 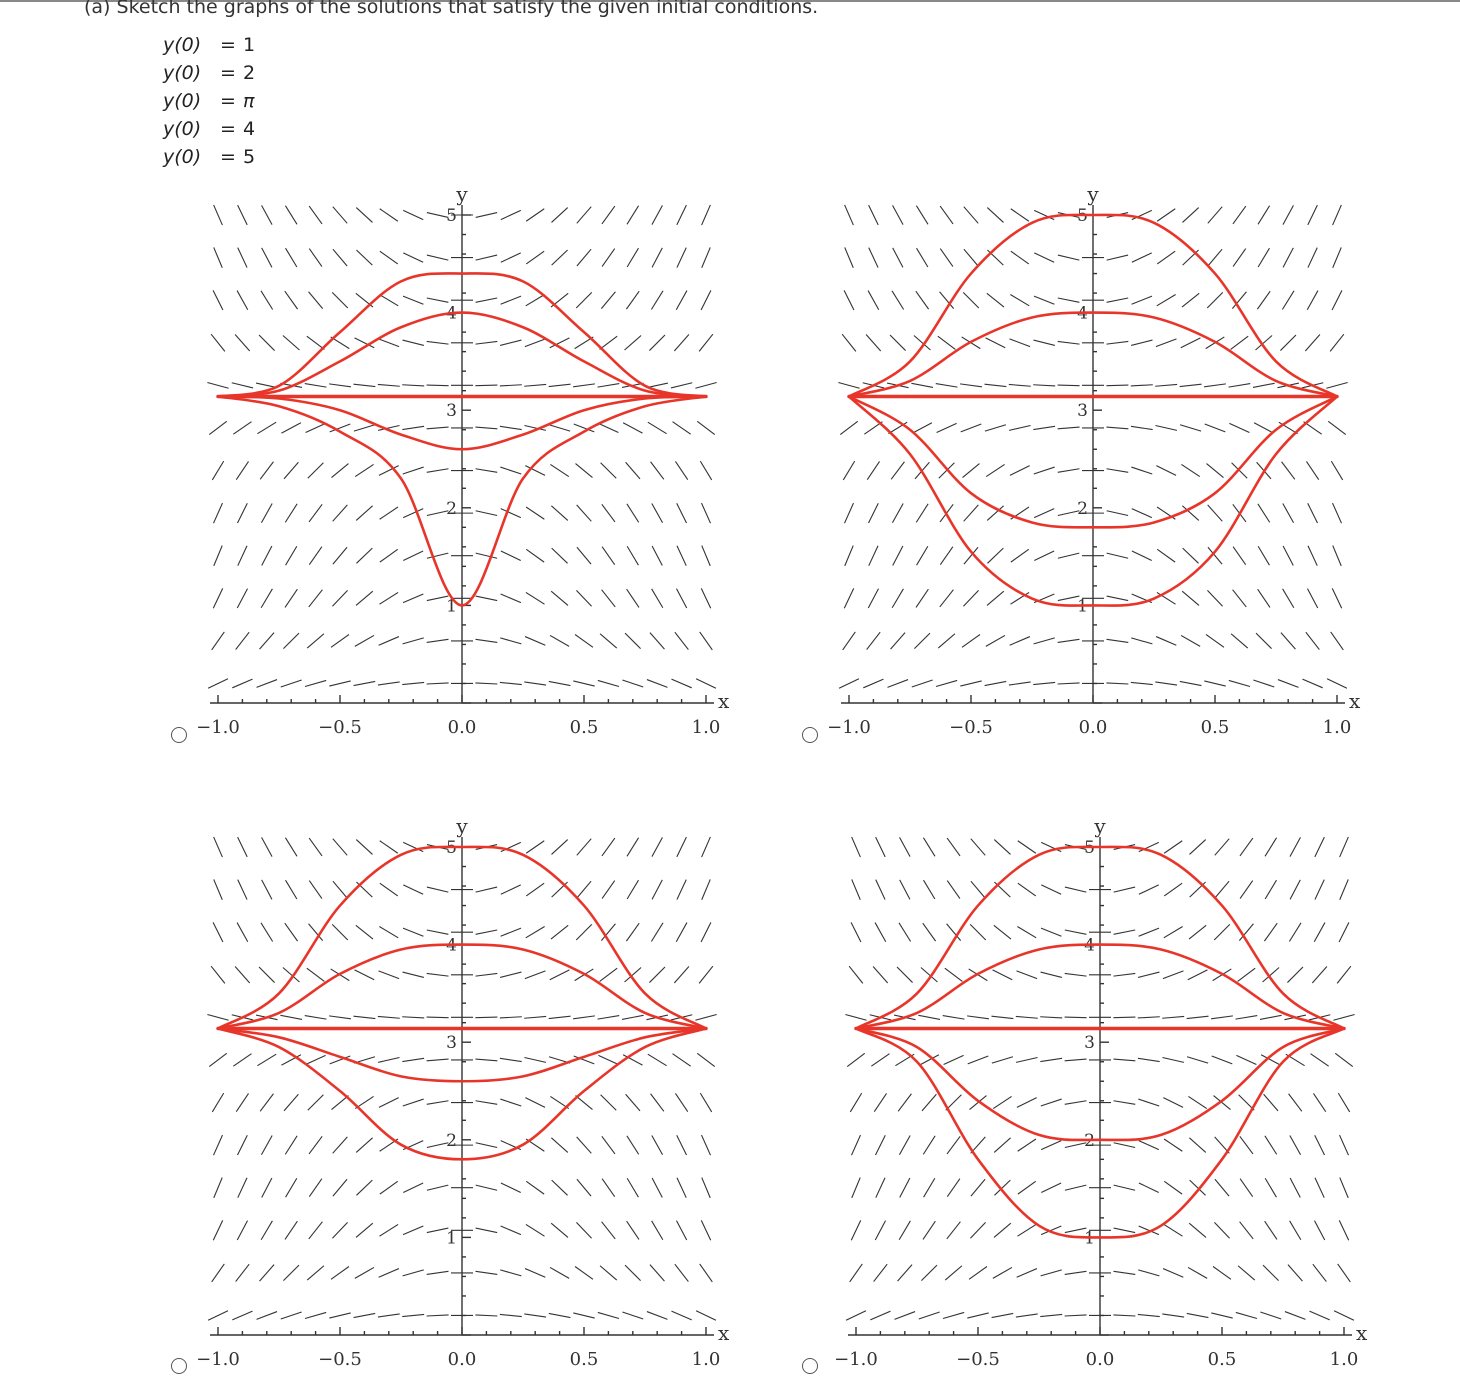 What do you see at coordinates (1082, 509) in the screenshot?
I see `y-tick-label: 2` at bounding box center [1082, 509].